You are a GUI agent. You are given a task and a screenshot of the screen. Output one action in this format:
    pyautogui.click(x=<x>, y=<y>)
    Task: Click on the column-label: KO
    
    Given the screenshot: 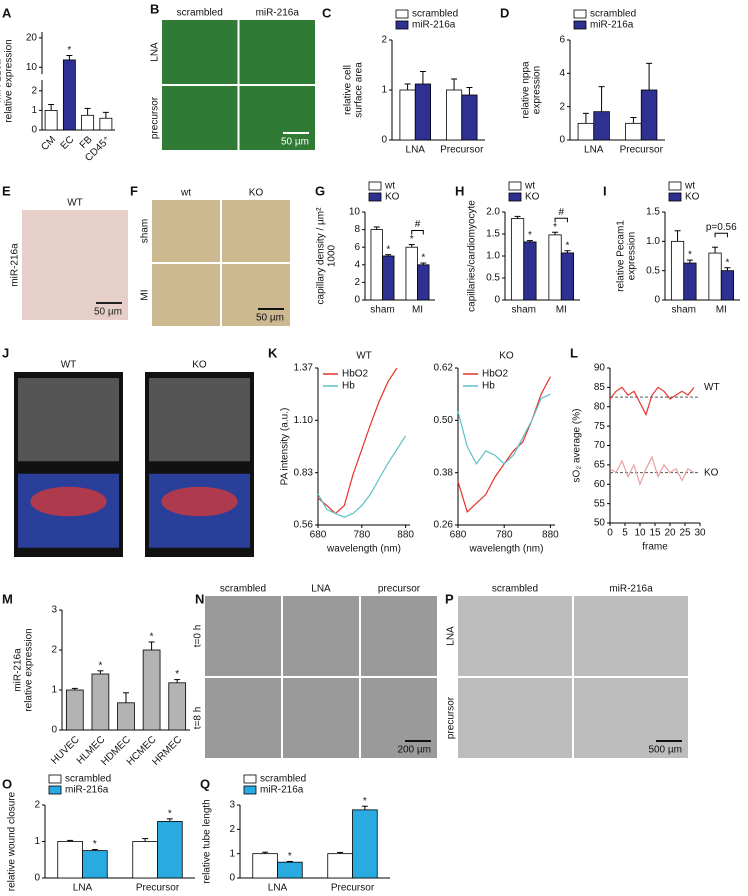 What is the action you would take?
    pyautogui.click(x=256, y=193)
    